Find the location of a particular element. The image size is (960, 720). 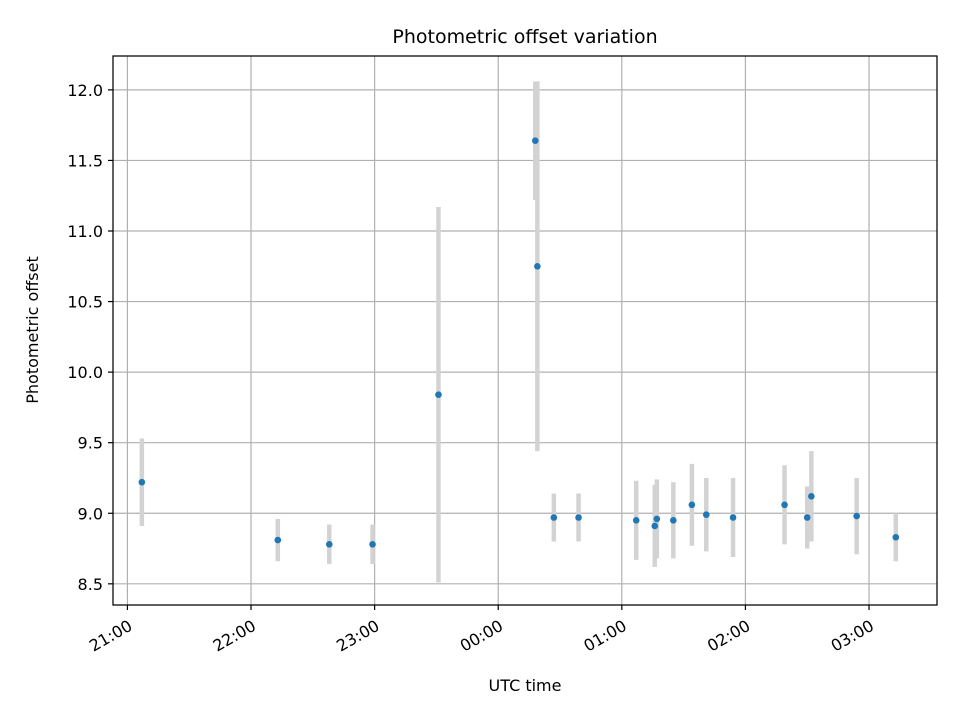

y-tick-label: 11.5 is located at coordinates (85, 160).